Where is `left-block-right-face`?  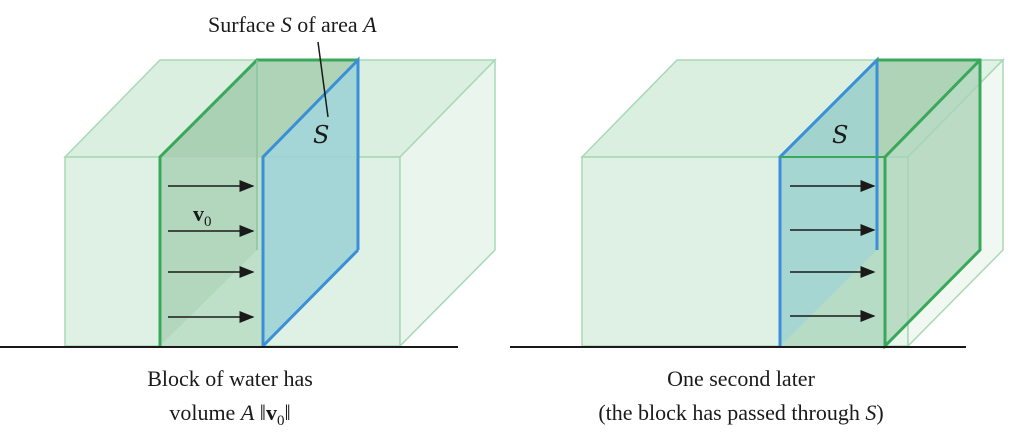
left-block-right-face is located at coordinates (447, 203).